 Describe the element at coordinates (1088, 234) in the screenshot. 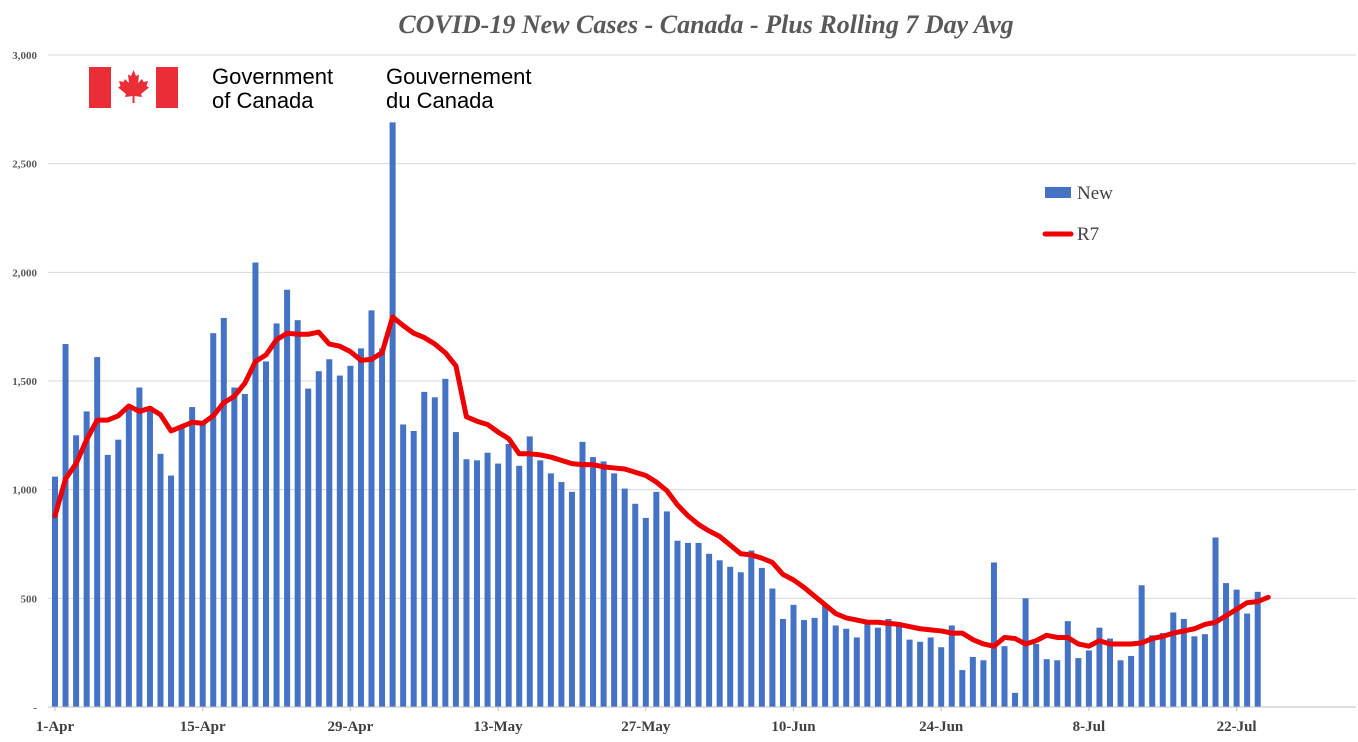

I see `legend-label-r7: R7` at that location.